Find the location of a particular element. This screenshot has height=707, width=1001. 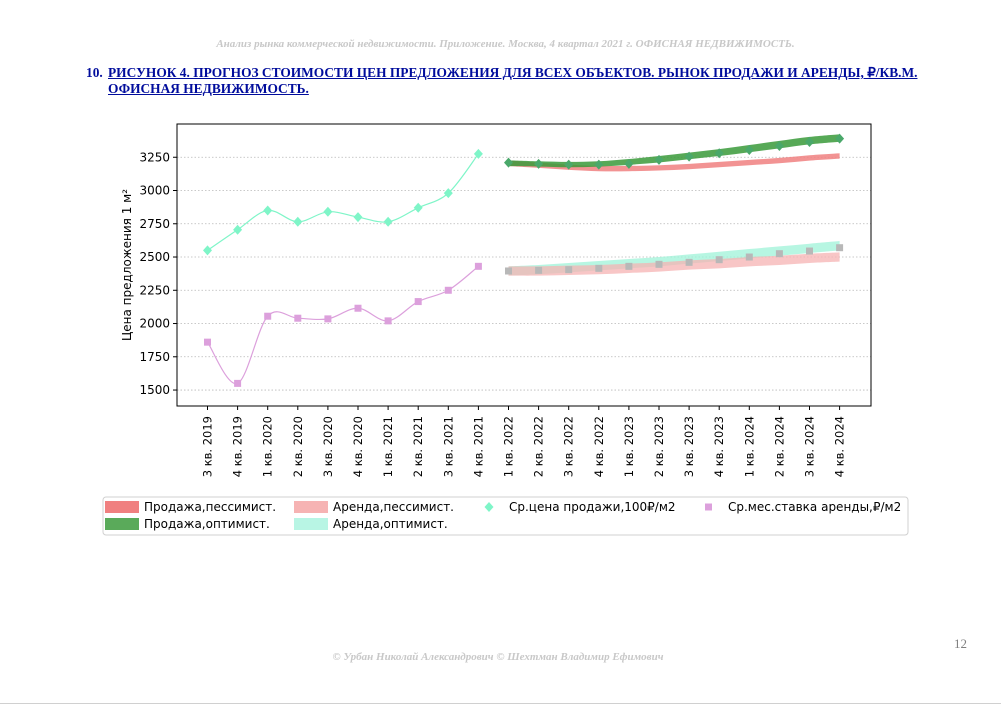

x-tick-label: 1 кв. 2020 is located at coordinates (268, 446).